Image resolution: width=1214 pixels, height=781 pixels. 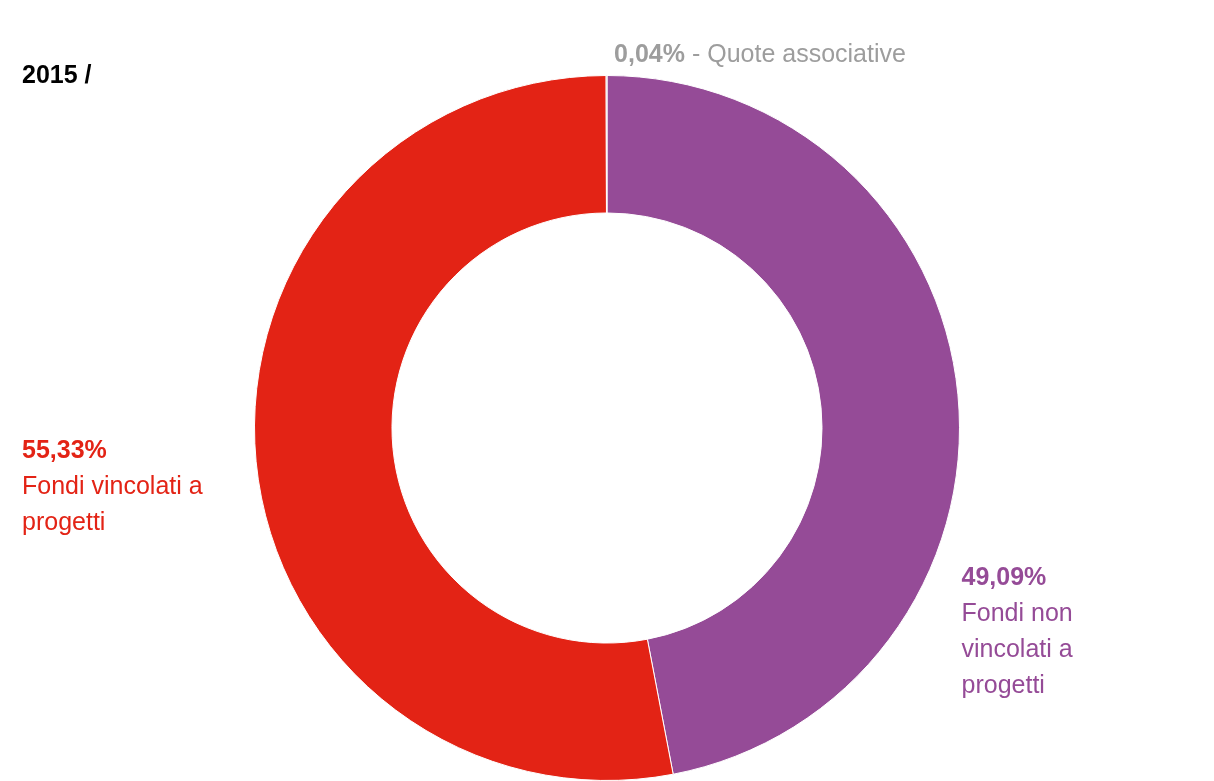 What do you see at coordinates (1004, 575) in the screenshot?
I see `data-label: 49,09%` at bounding box center [1004, 575].